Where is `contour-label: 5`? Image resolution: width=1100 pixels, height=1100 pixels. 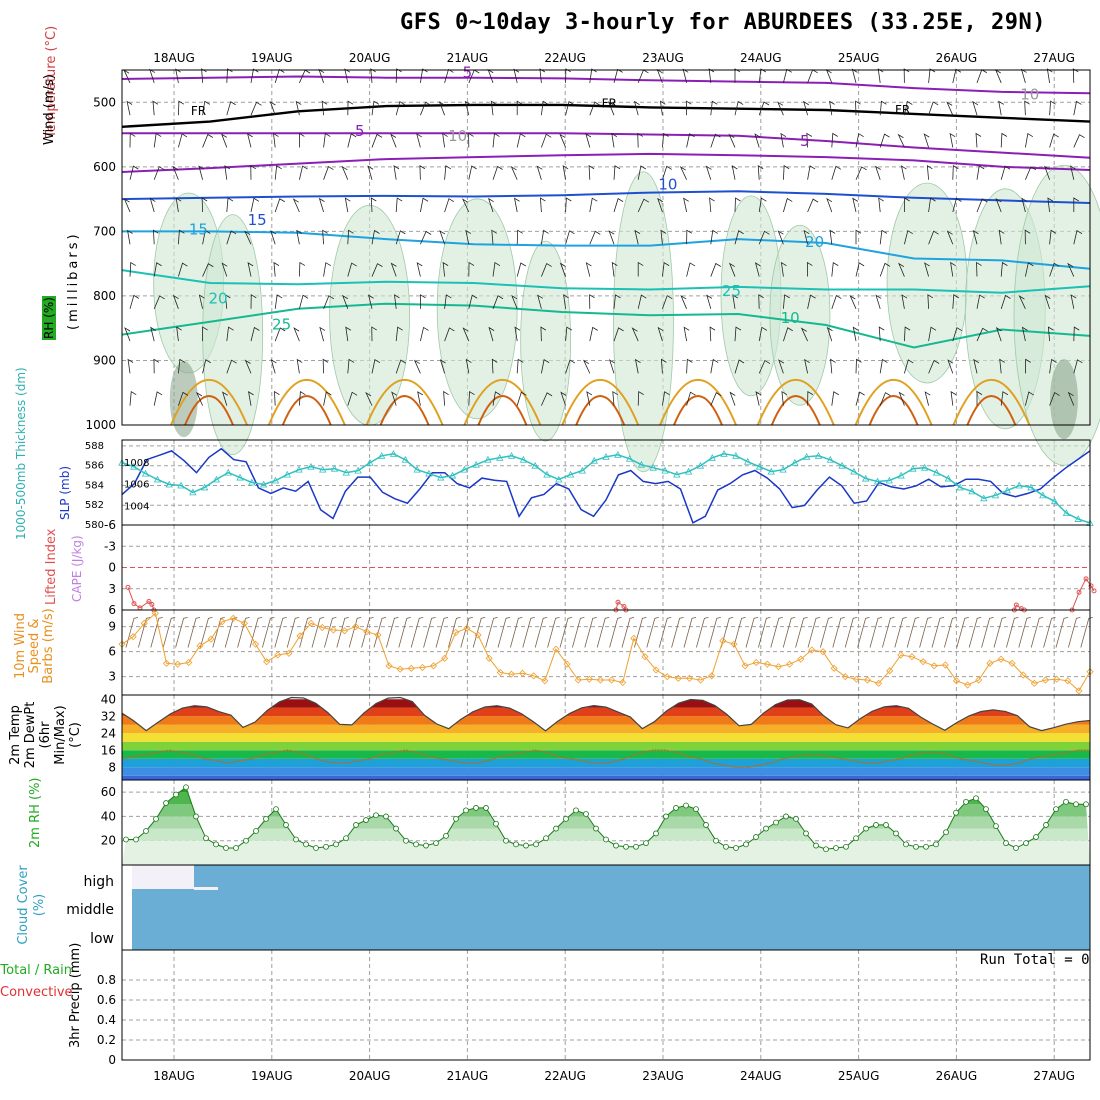 contour-label: 5 is located at coordinates (805, 141).